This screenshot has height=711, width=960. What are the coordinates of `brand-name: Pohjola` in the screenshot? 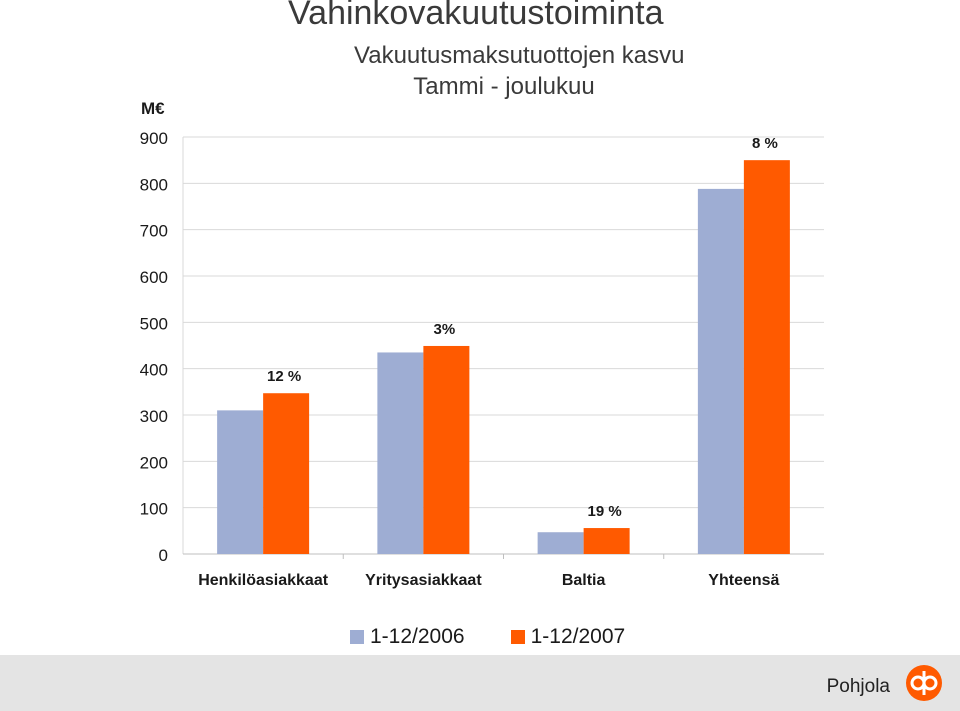 It's located at (858, 686).